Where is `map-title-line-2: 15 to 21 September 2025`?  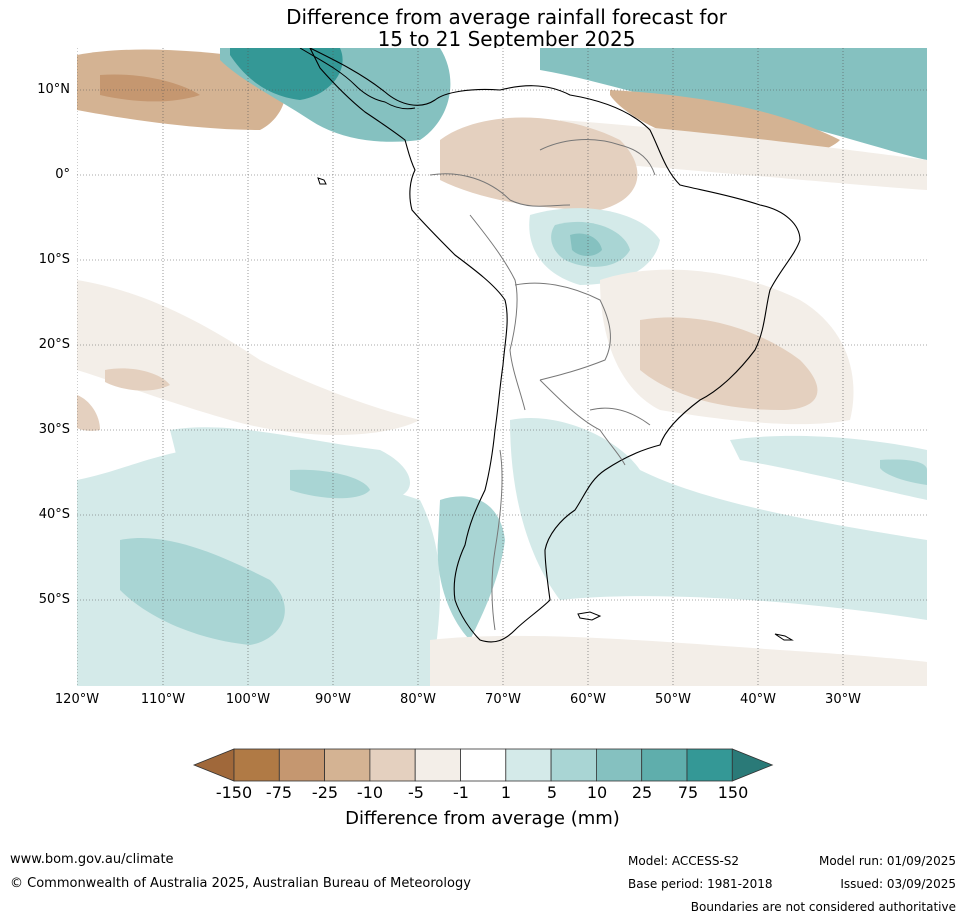 map-title-line-2: 15 to 21 September 2025 is located at coordinates (506, 39).